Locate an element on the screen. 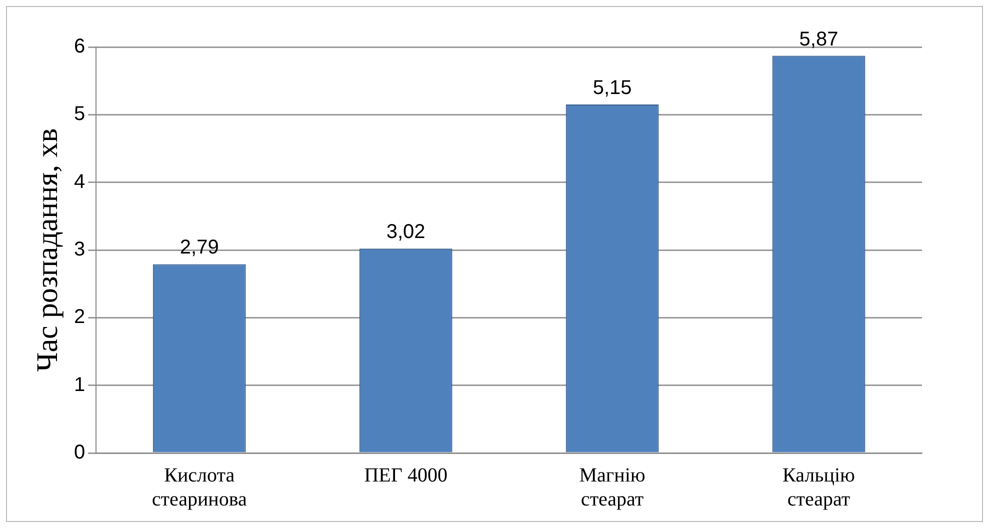  x-tick-label: ПЕГ 4000 is located at coordinates (406, 475).